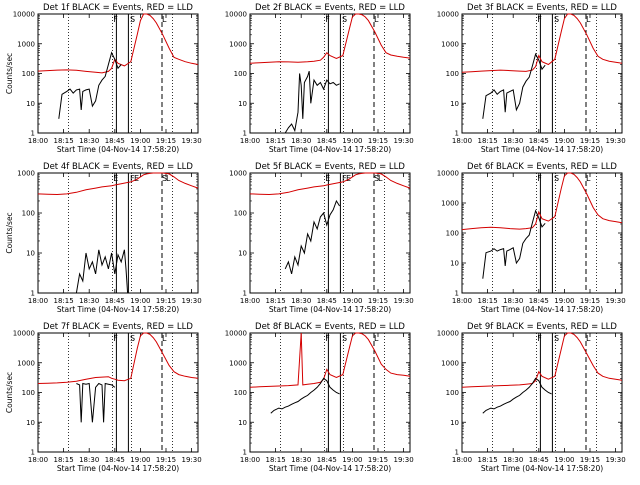  I want to click on panel-title: Det 5f BLACK = Events, RED = LLD, so click(330, 167).